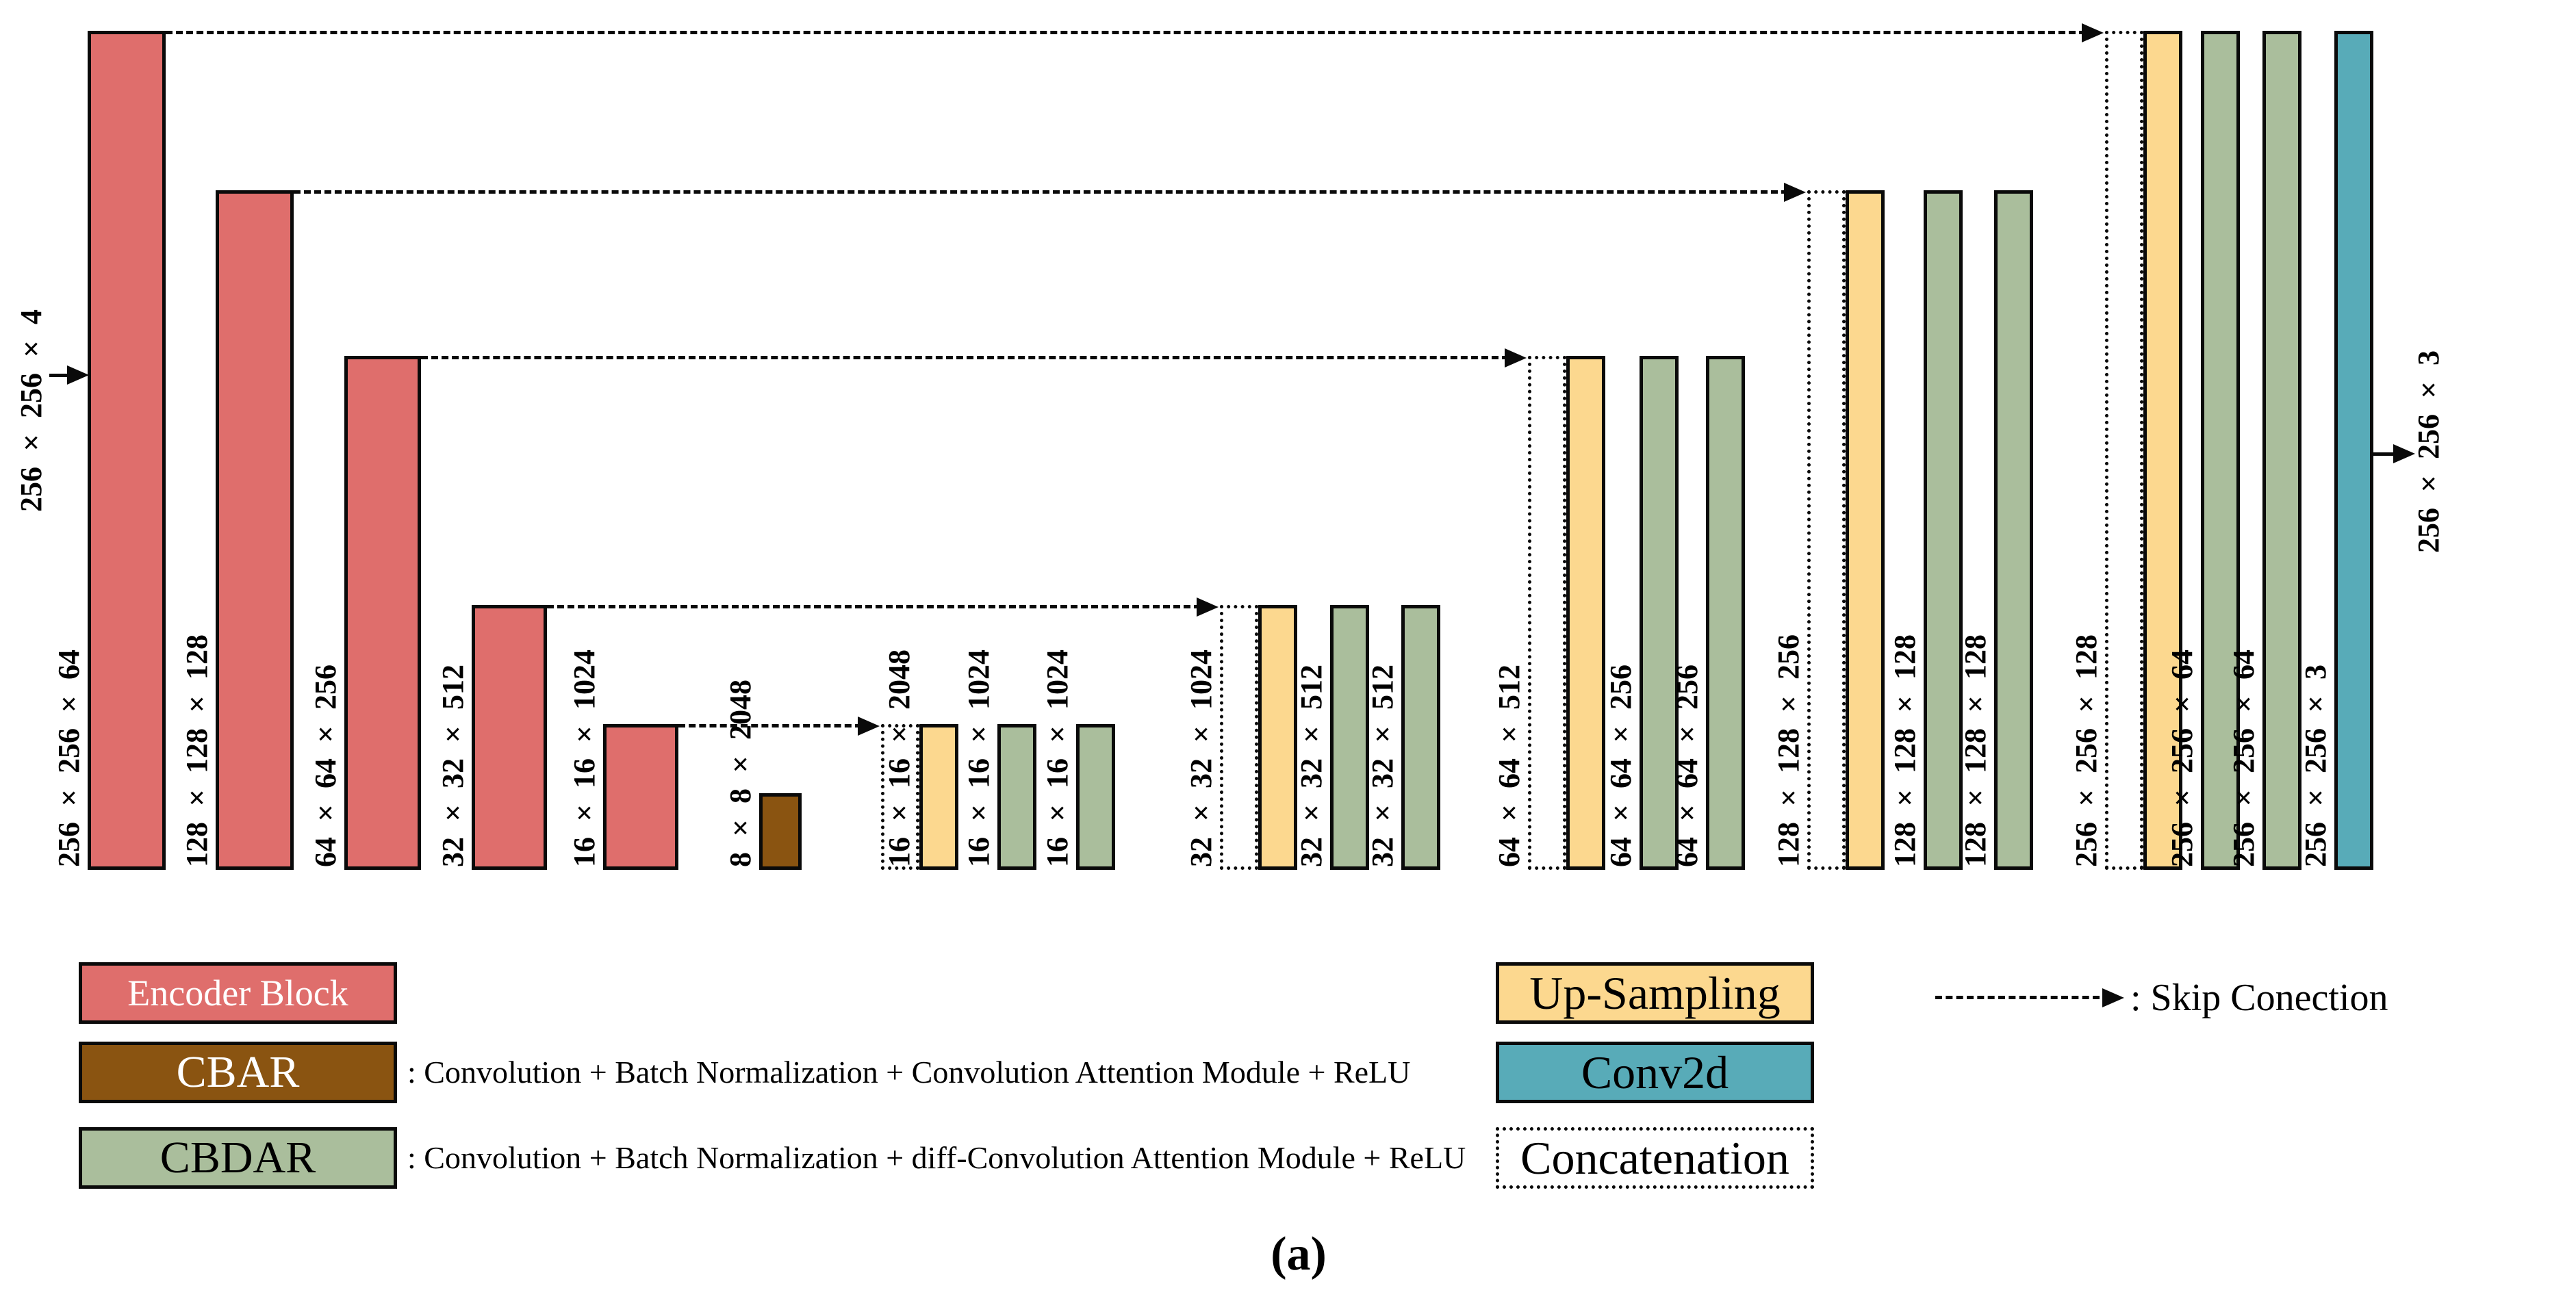 The height and width of the screenshot is (1301, 2576). What do you see at coordinates (780, 832) in the screenshot?
I see `cbar-bottleneck-bar` at bounding box center [780, 832].